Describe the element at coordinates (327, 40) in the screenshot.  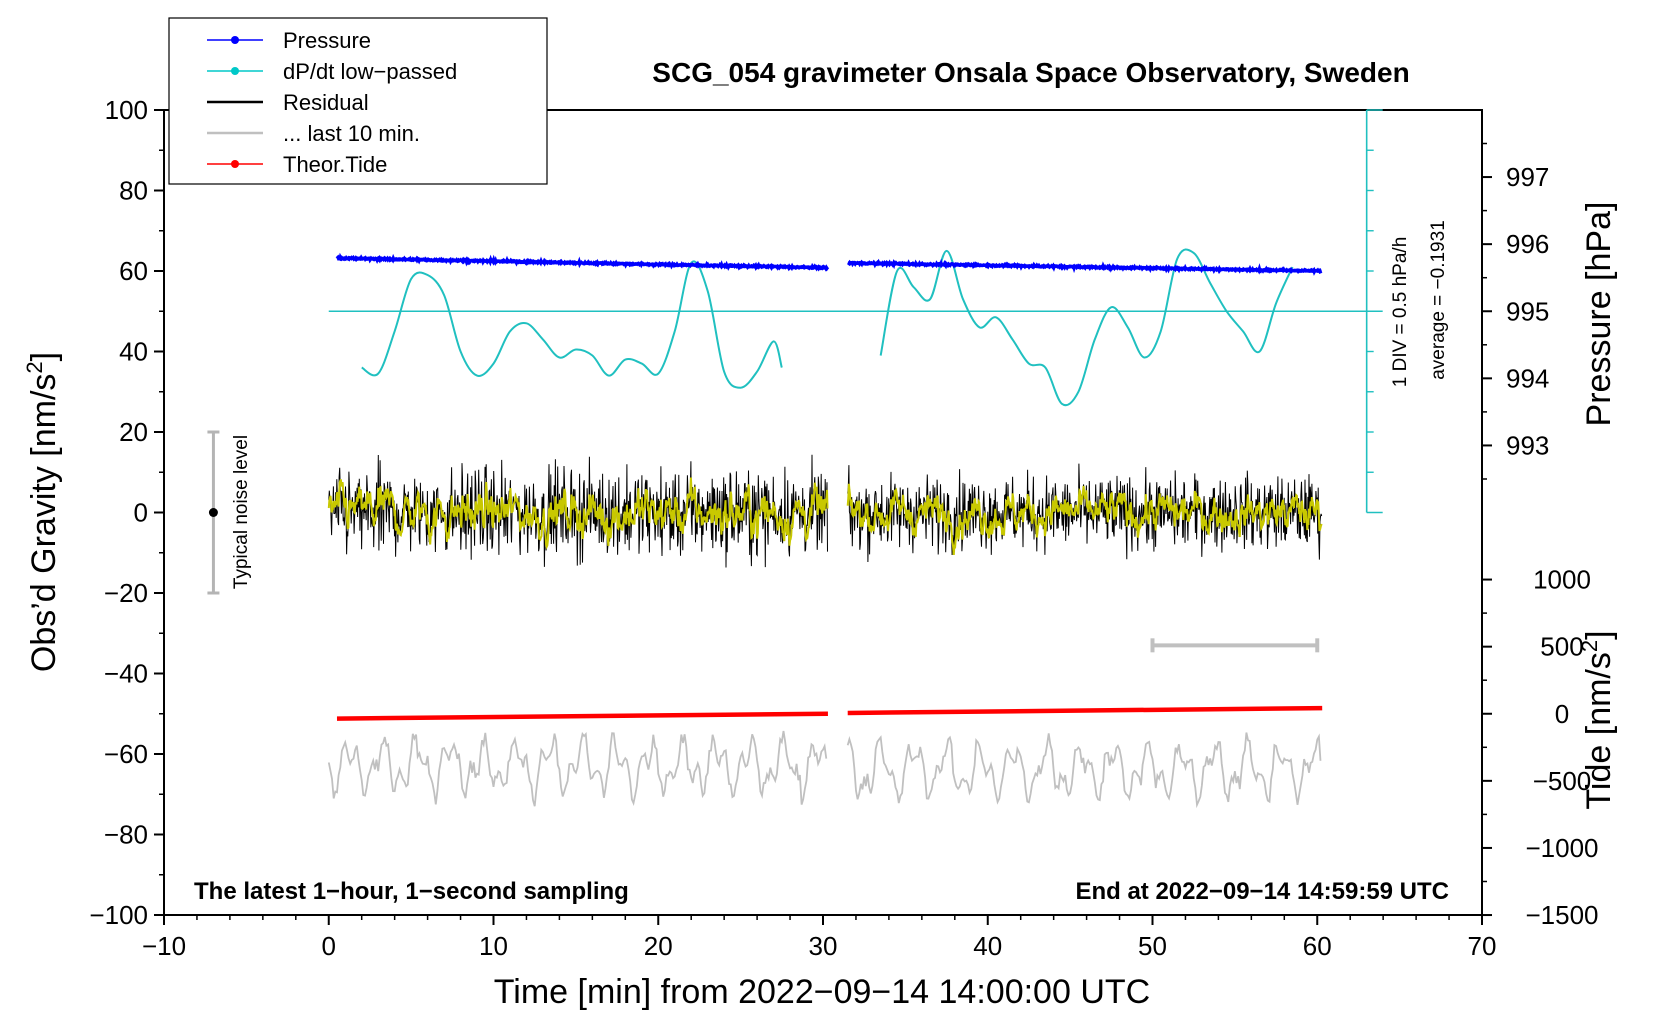
I see `legend-label: Pressure` at that location.